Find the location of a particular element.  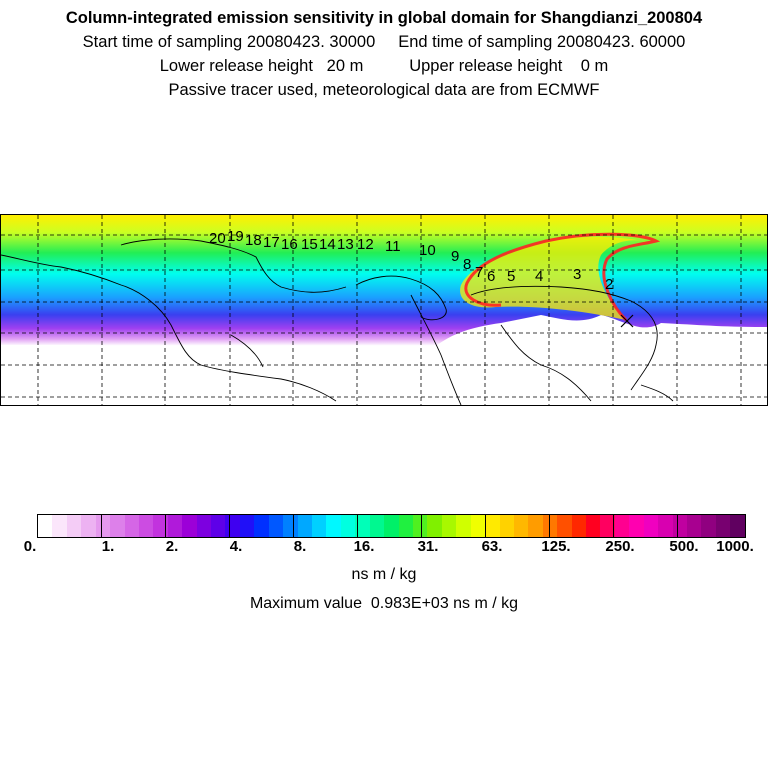

track-label: 3 is located at coordinates (577, 274).